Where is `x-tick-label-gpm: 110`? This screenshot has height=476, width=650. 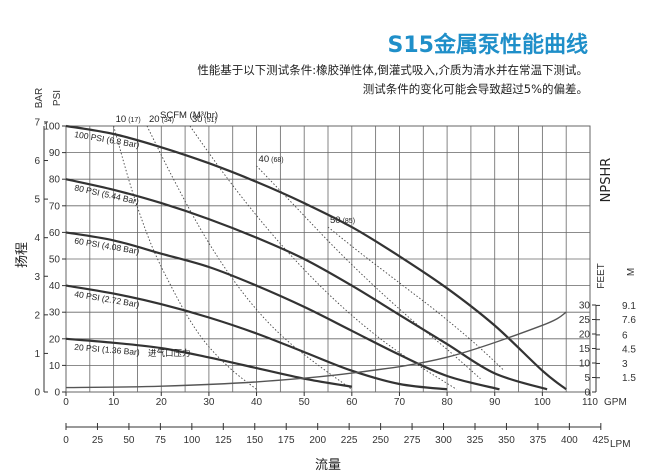
x-tick-label-gpm: 110 is located at coordinates (590, 402).